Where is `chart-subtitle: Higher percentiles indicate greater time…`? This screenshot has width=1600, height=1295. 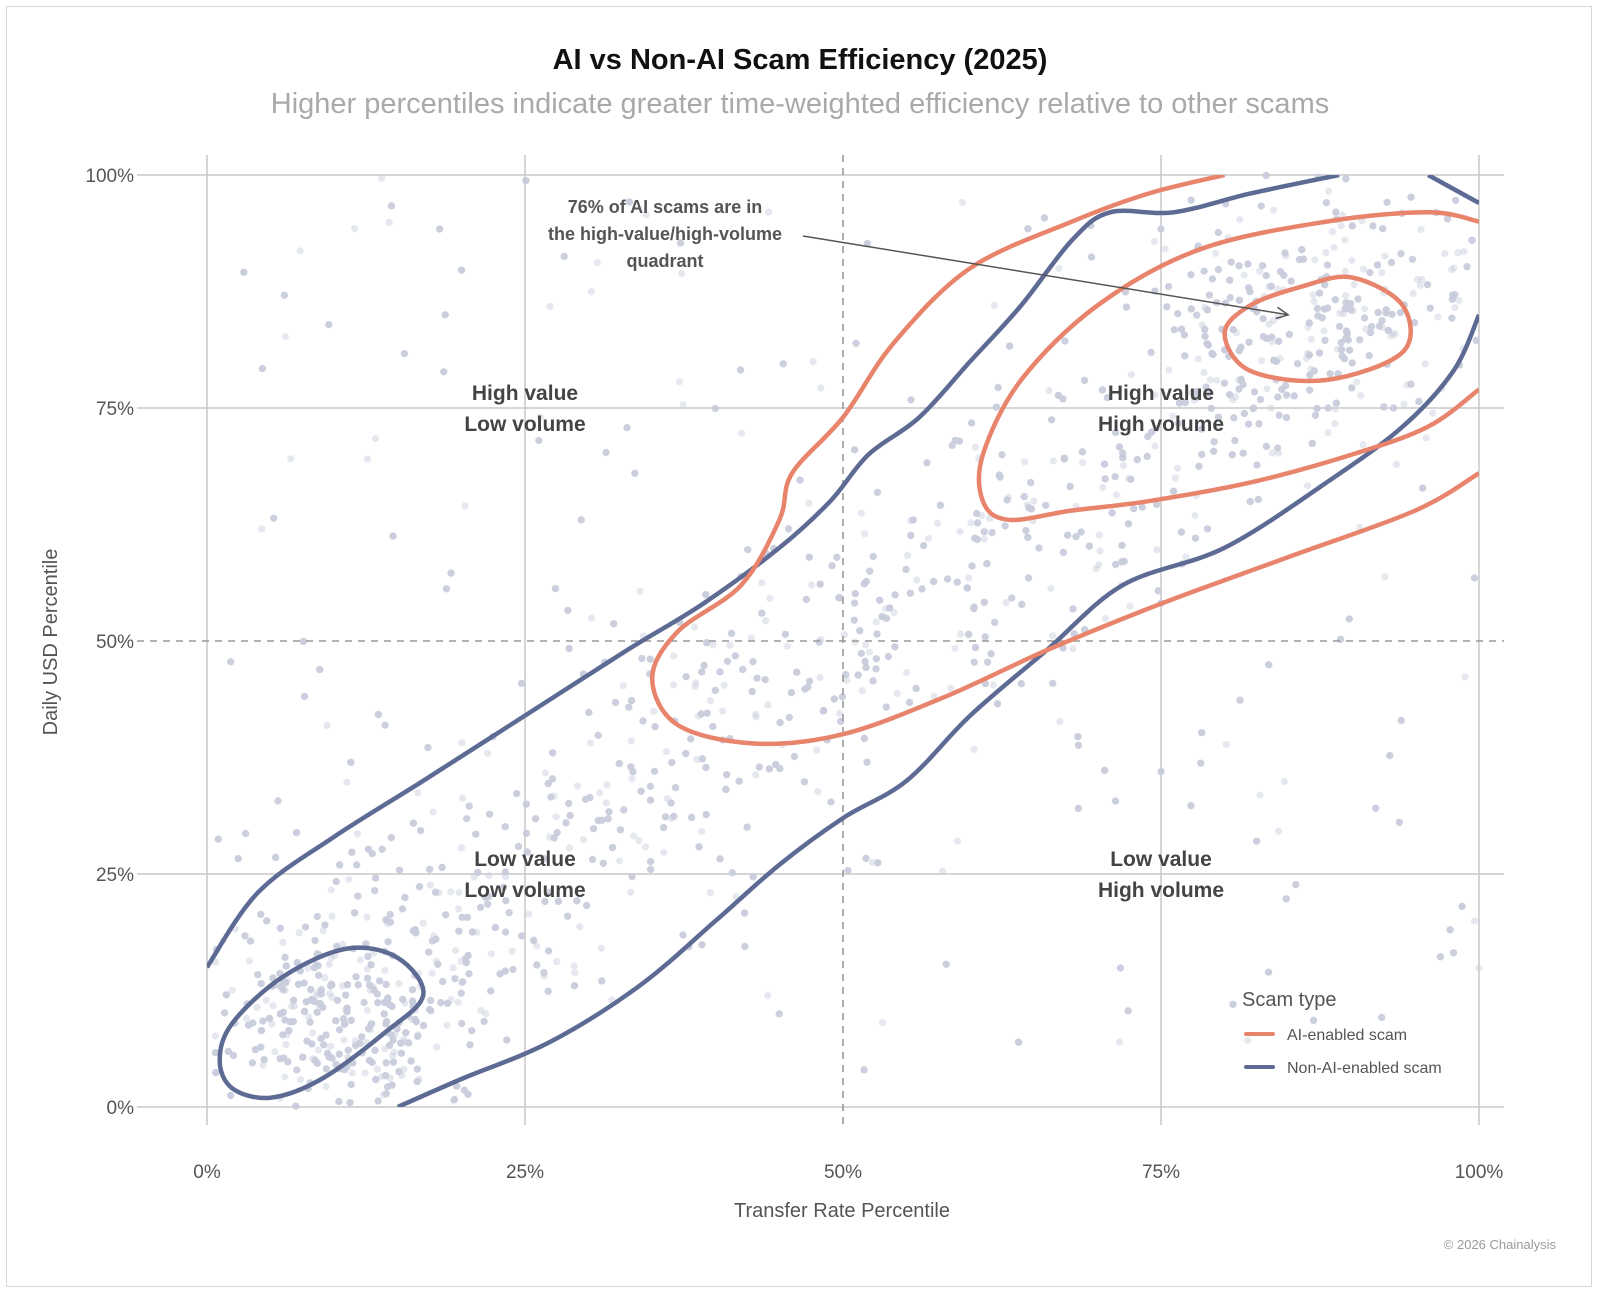
chart-subtitle: Higher percentiles indicate greater time… is located at coordinates (800, 104).